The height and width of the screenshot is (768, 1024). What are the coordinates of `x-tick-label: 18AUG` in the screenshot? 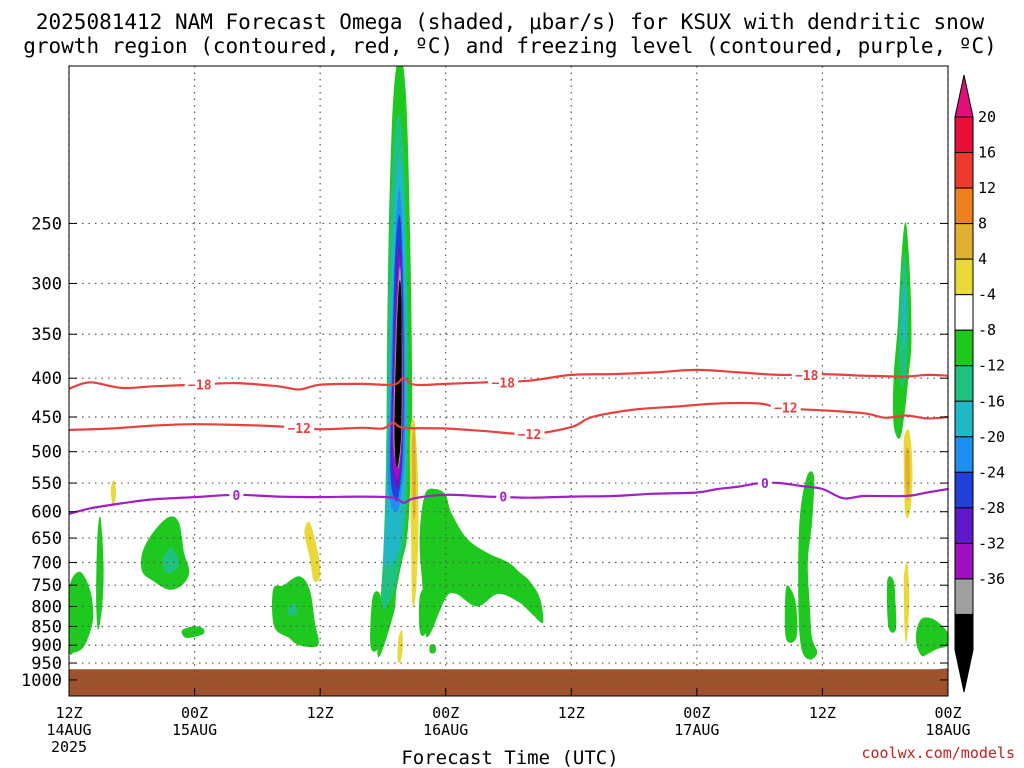 It's located at (947, 730).